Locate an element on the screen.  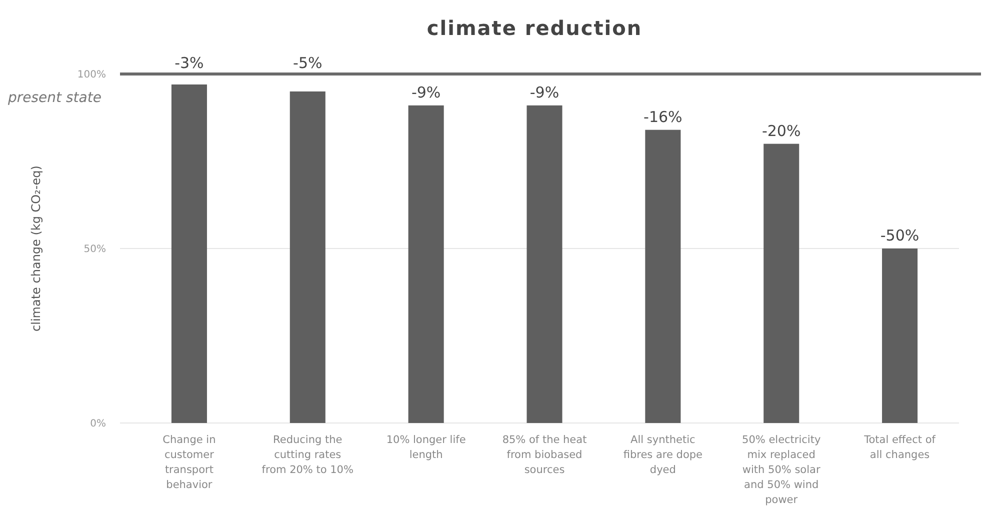
annotation: -50% is located at coordinates (900, 235).